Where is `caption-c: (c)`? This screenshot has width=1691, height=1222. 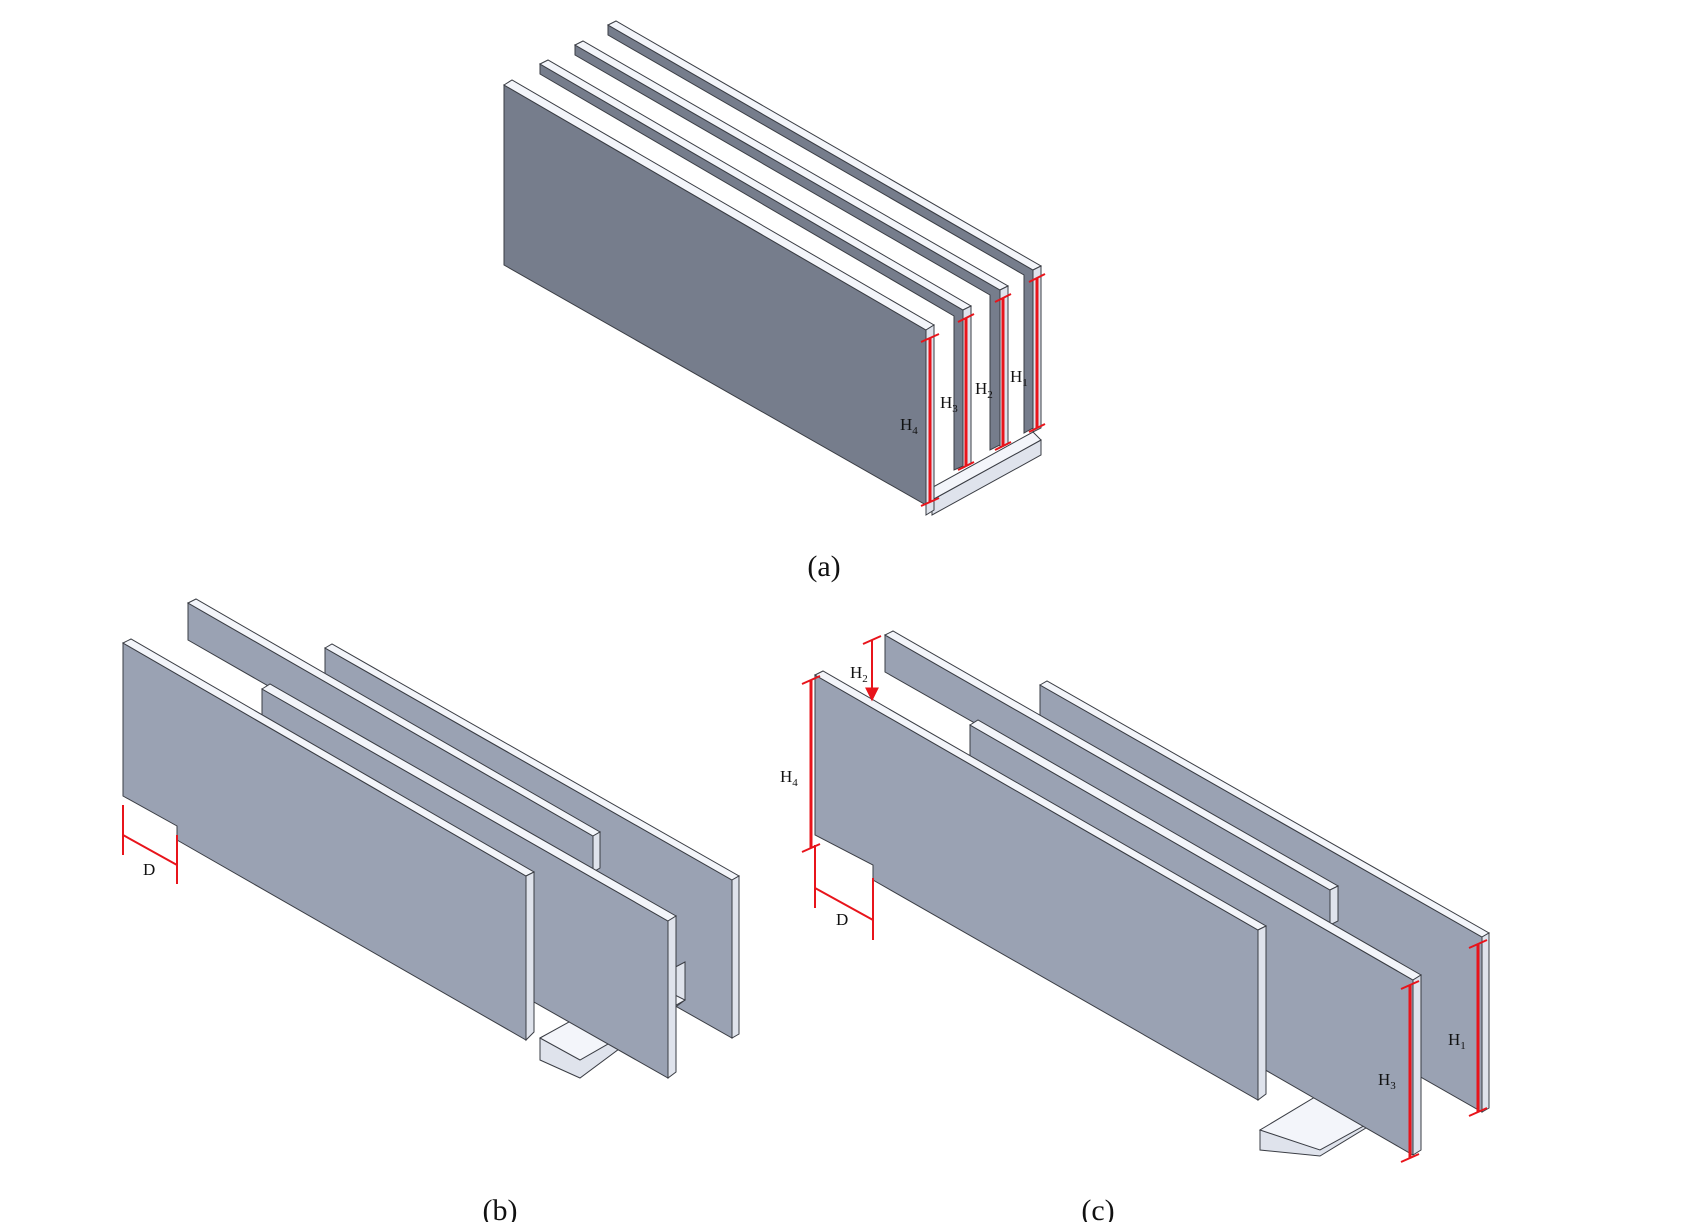 caption-c: (c) is located at coordinates (1097, 1208).